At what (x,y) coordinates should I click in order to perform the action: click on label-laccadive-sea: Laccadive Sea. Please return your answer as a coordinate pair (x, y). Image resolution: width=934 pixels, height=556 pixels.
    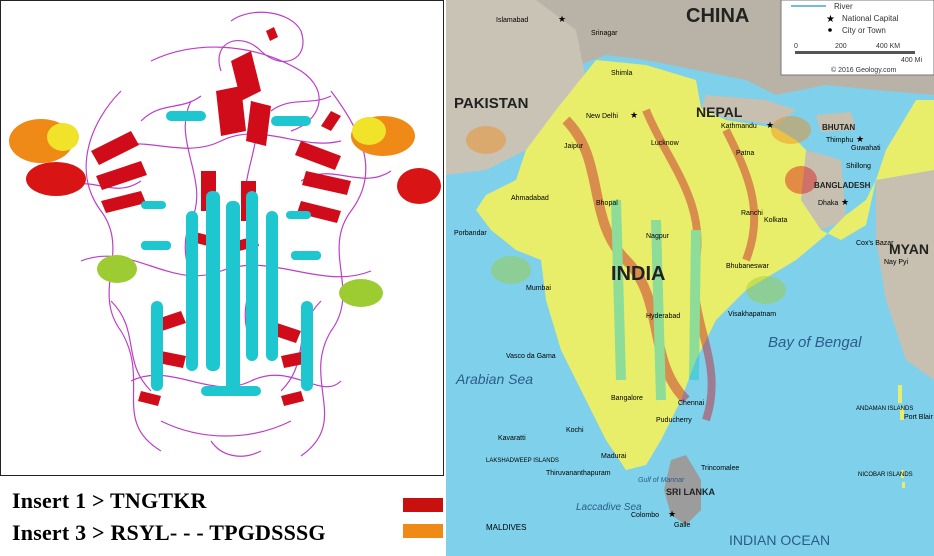
    Looking at the image, I should click on (609, 507).